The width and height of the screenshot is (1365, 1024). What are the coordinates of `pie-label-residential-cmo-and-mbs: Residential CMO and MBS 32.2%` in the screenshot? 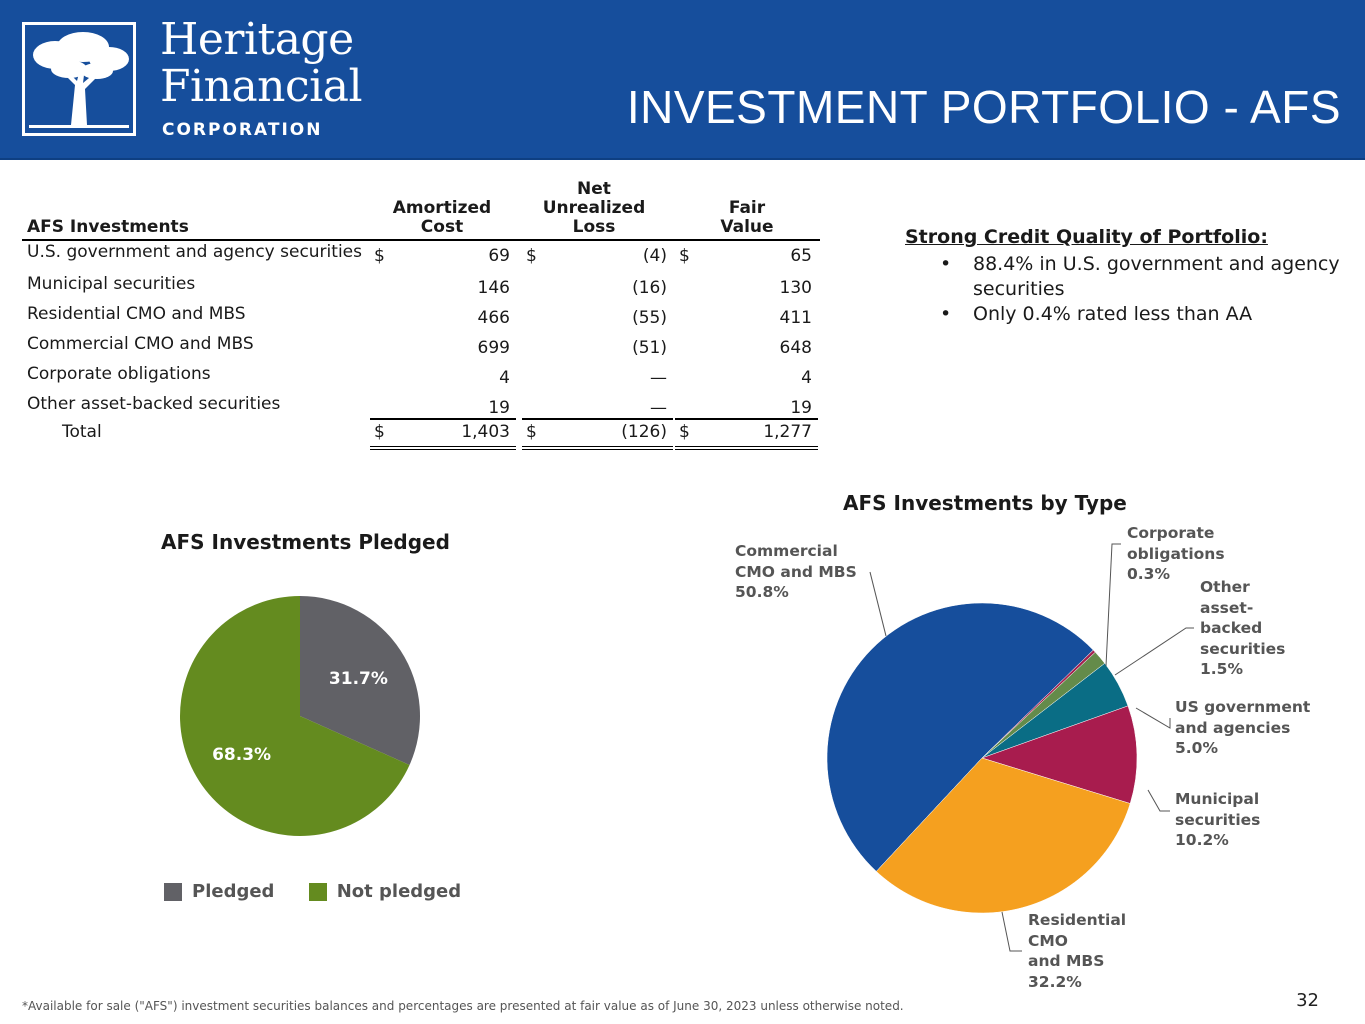 It's located at (1077, 951).